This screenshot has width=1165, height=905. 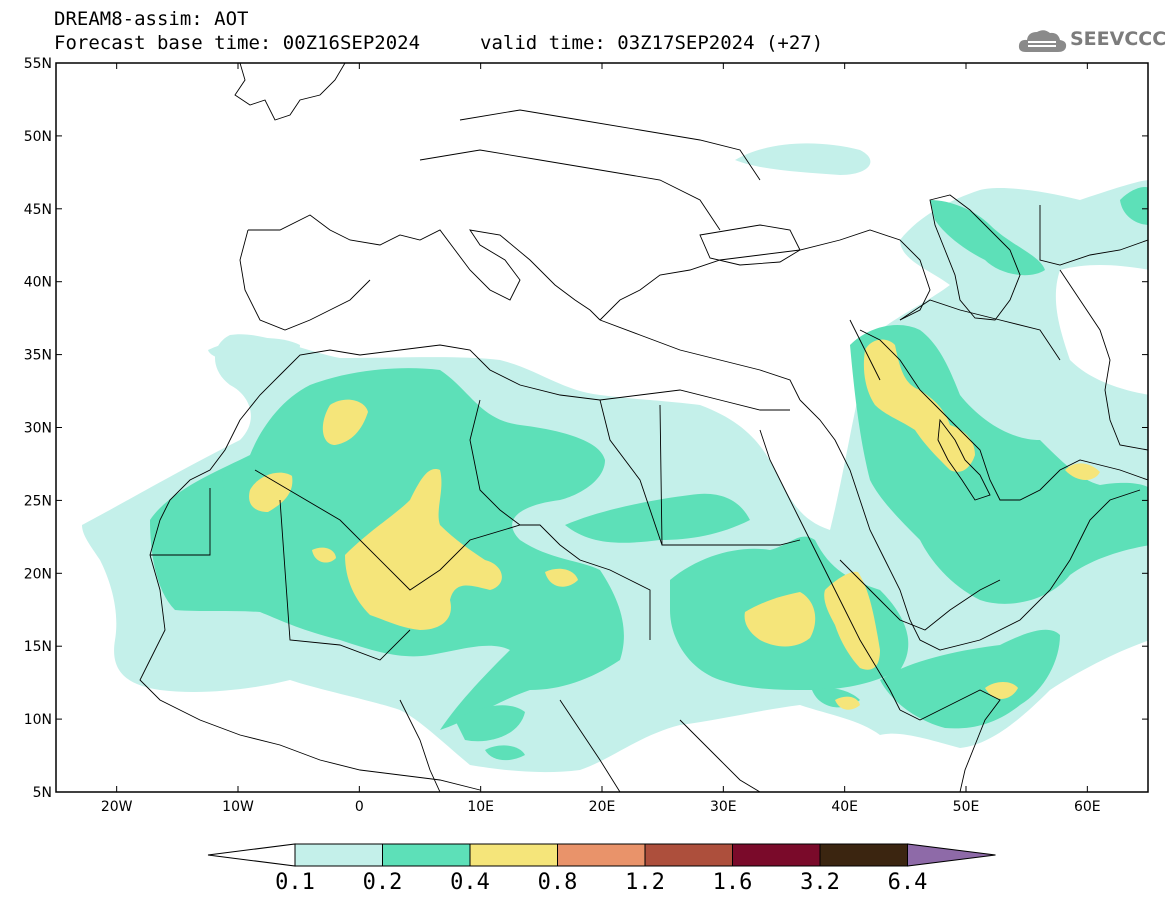 I want to click on lat-label: 10N, so click(x=38, y=720).